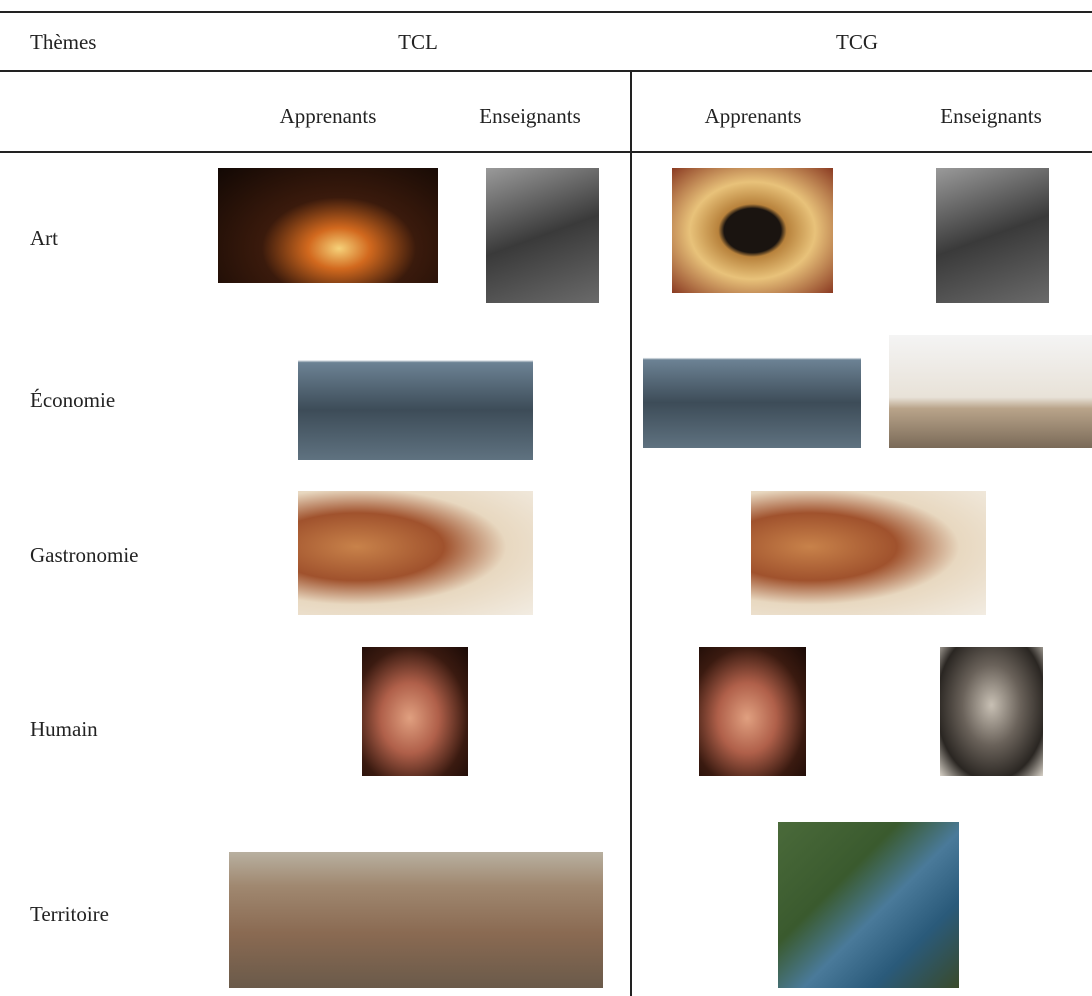 The height and width of the screenshot is (996, 1092). I want to click on row-label: Économie, so click(73, 400).